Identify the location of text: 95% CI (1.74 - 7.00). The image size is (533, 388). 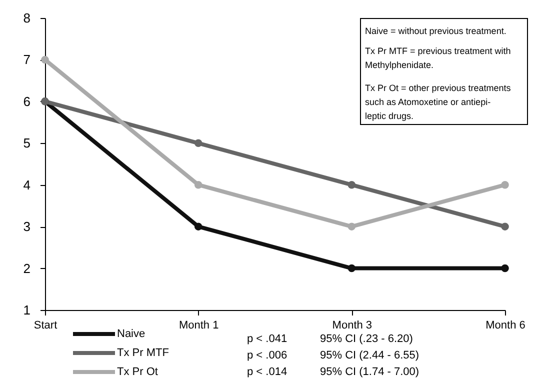
(370, 372).